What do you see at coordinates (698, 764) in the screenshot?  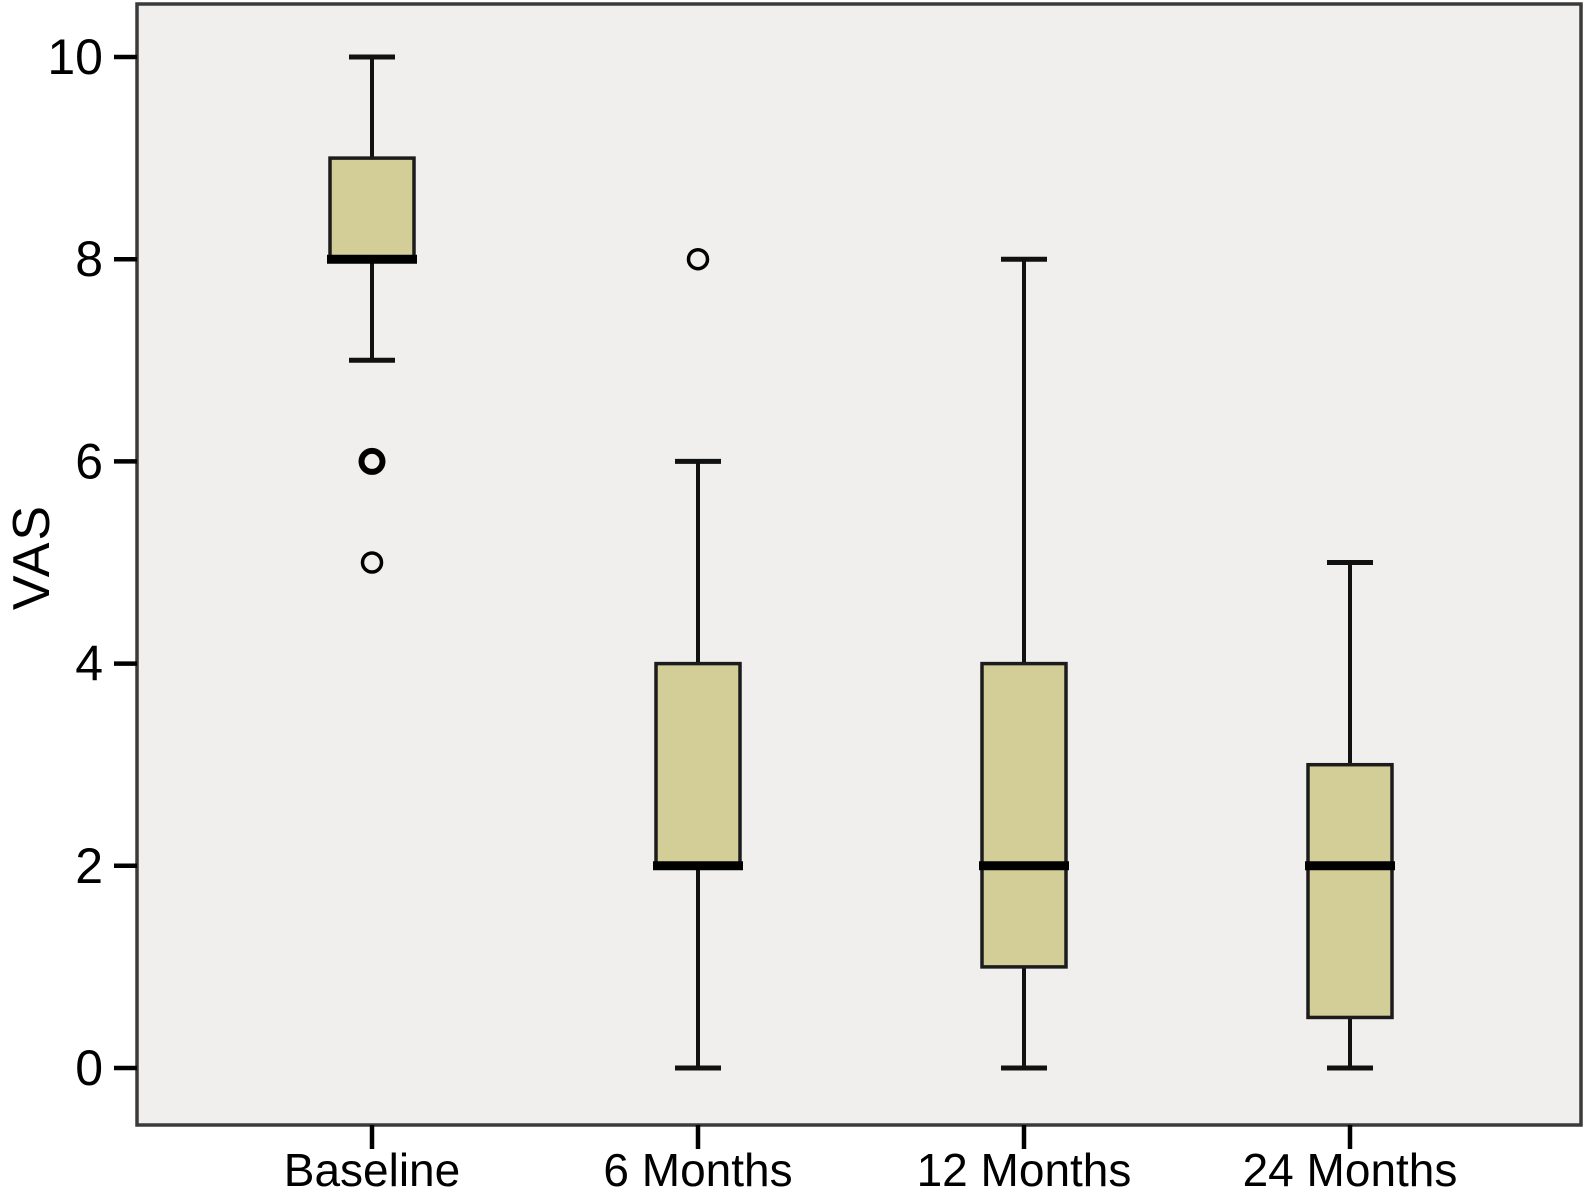 I see `box-6-months` at bounding box center [698, 764].